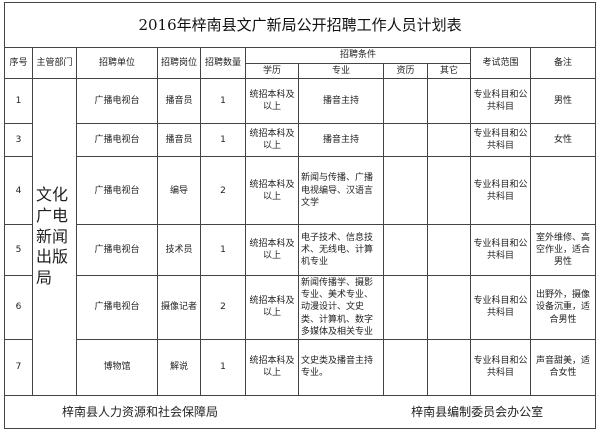 This screenshot has height=439, width=600. I want to click on cell-note: 声音甜美，适合女性, so click(563, 367).